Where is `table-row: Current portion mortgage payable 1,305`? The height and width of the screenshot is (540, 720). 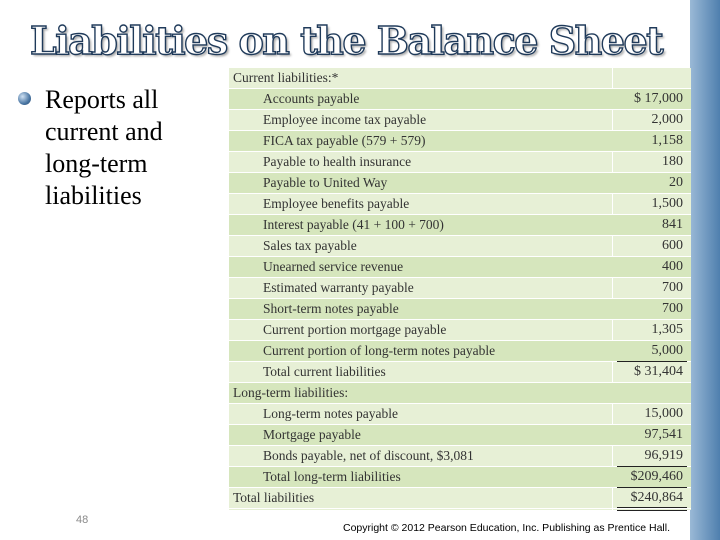
table-row: Current portion mortgage payable 1,305 is located at coordinates (460, 330).